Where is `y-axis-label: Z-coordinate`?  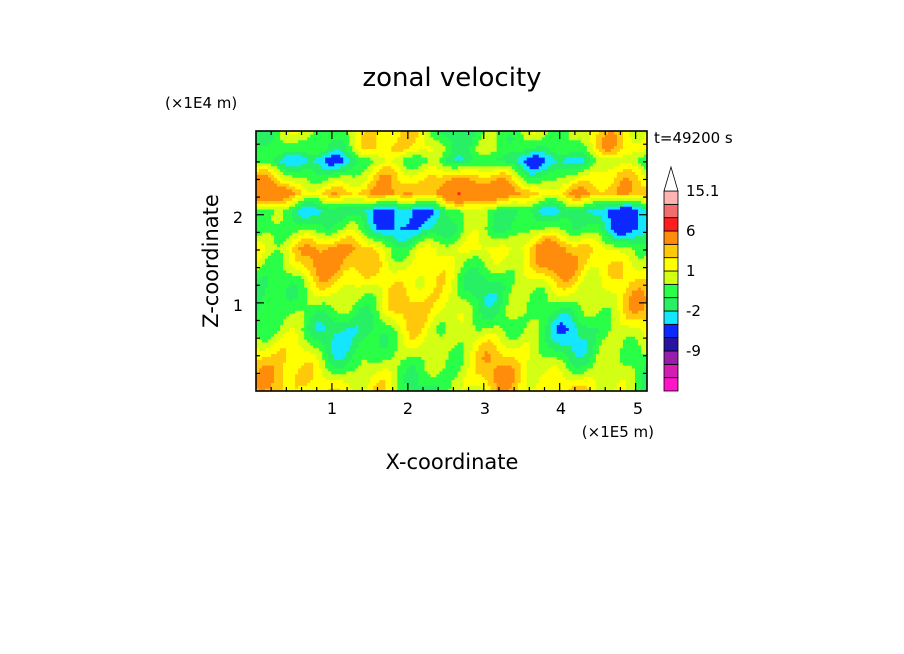
y-axis-label: Z-coordinate is located at coordinates (211, 261).